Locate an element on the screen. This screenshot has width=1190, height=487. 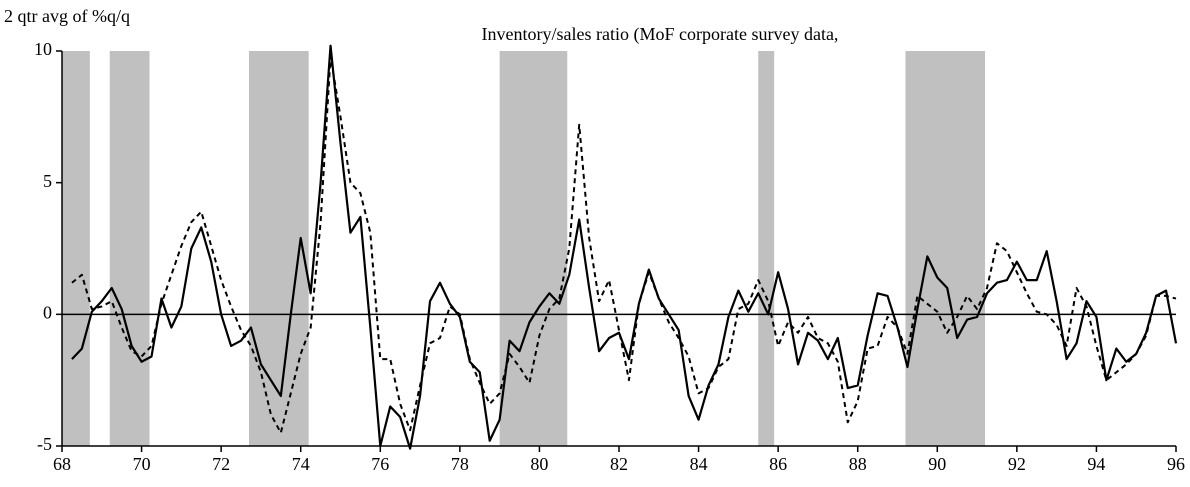
y-tick-label: -5 is located at coordinates (44, 444).